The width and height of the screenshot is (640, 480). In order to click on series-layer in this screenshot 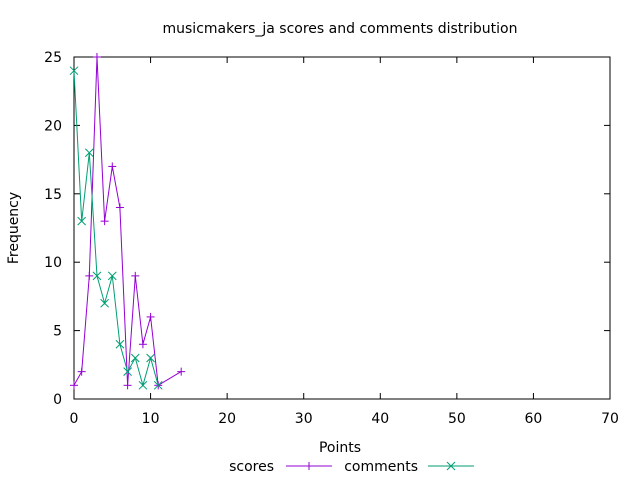, I will do `click(127, 221)`.